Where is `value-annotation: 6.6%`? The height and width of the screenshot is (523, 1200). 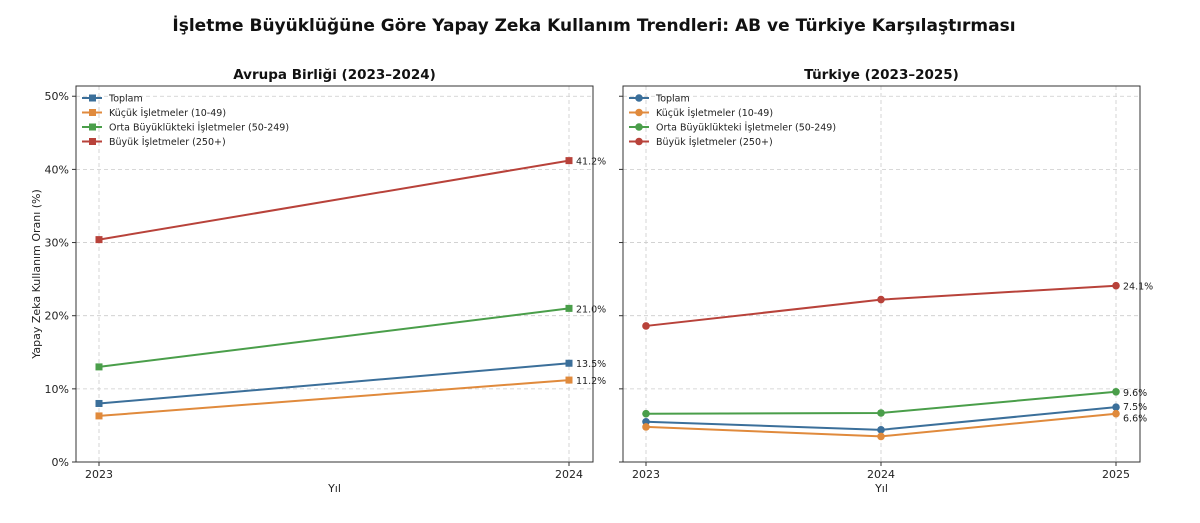
value-annotation: 6.6% is located at coordinates (1135, 419).